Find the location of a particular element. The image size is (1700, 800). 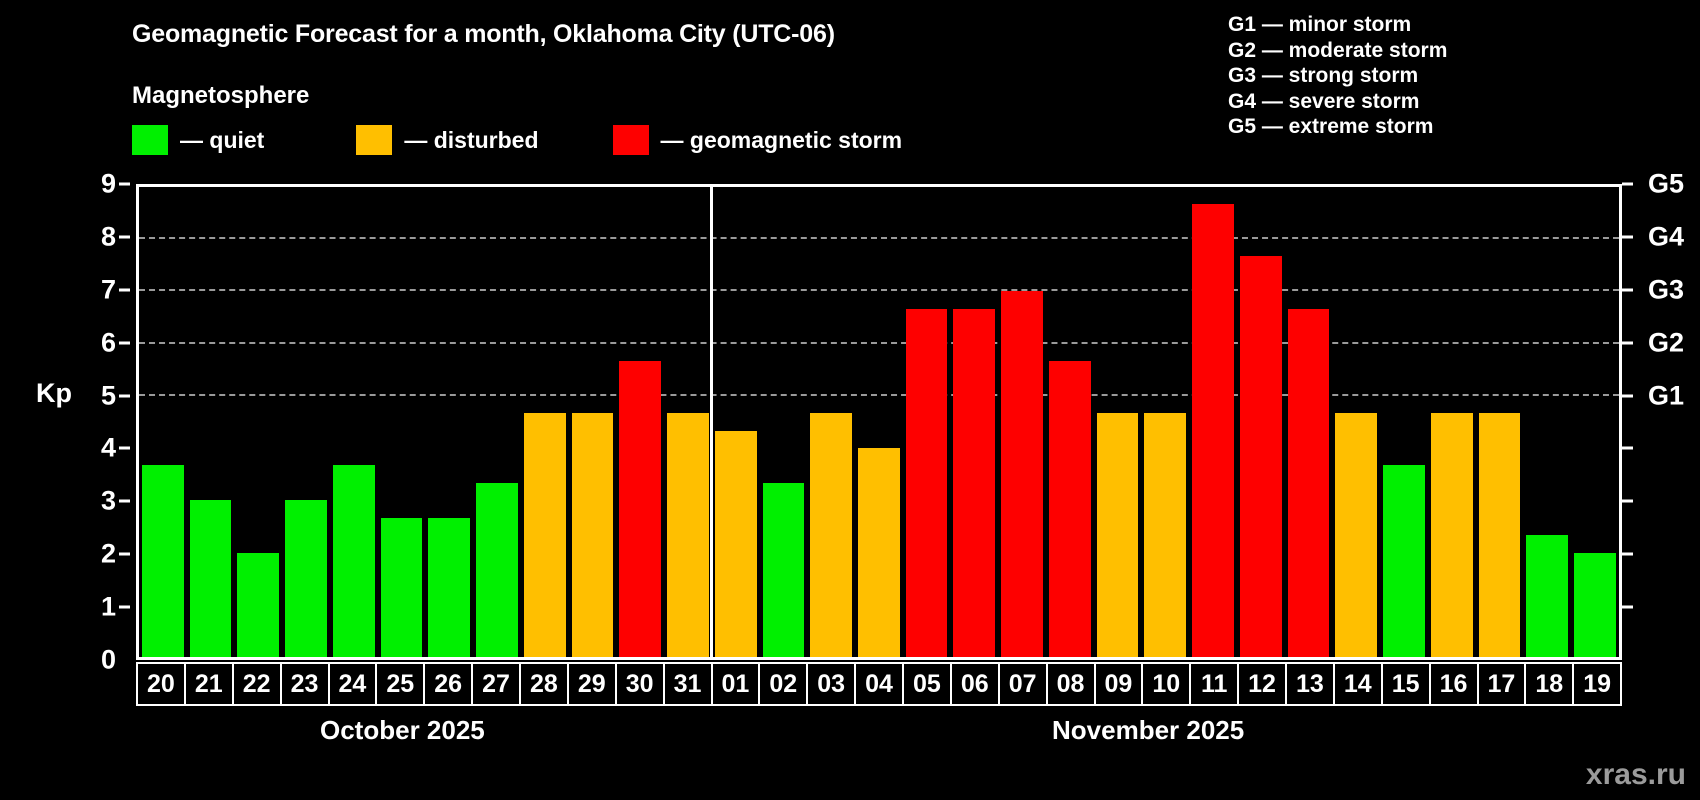

y-tick-label: 6 is located at coordinates (108, 342).